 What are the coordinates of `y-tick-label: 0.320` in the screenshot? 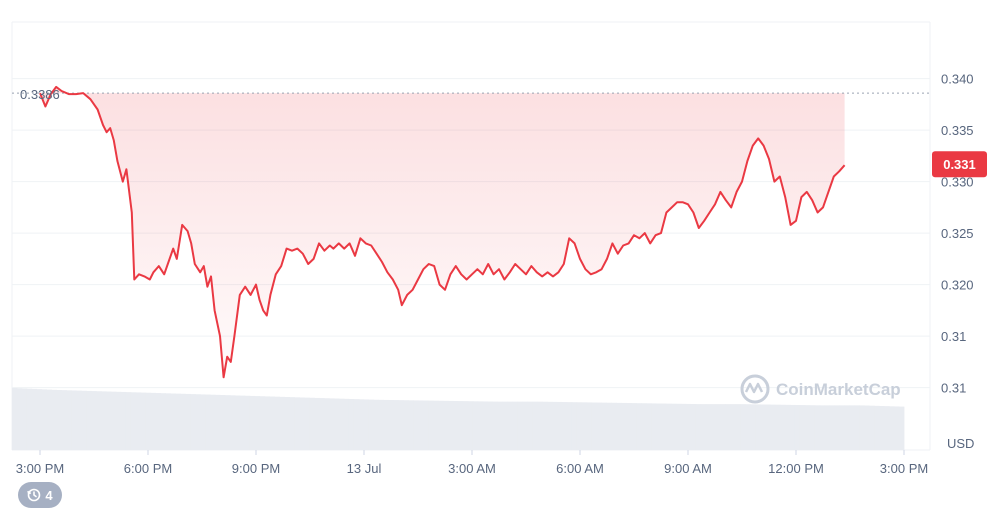 It's located at (957, 285).